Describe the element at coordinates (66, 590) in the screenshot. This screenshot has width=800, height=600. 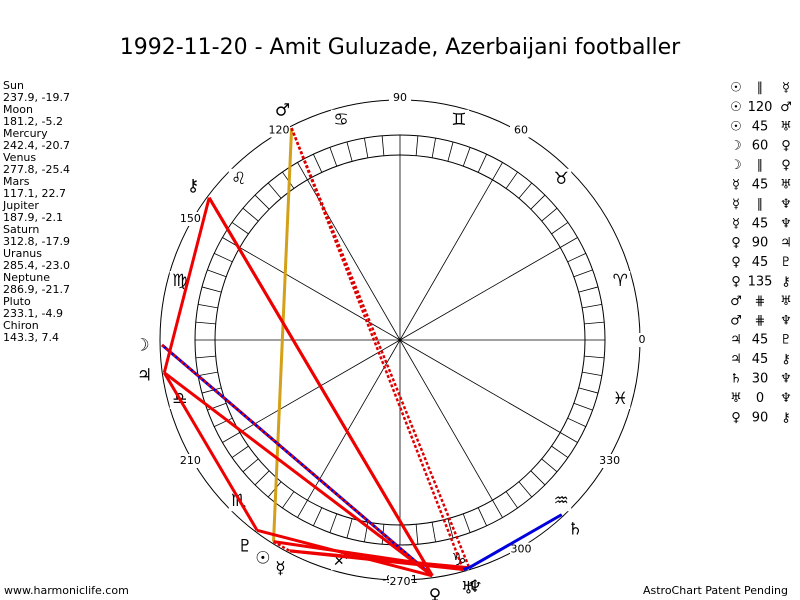
I see `footer-left: www.harmoniclife.com` at that location.